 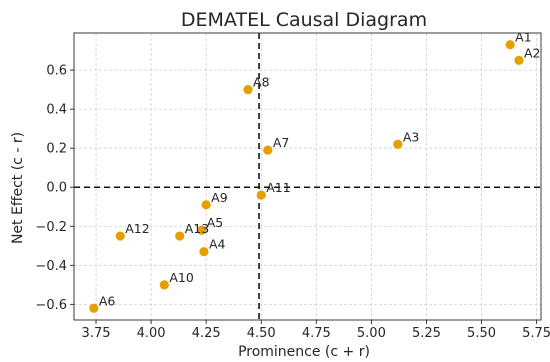 I want to click on data-point-a8, so click(x=248, y=90).